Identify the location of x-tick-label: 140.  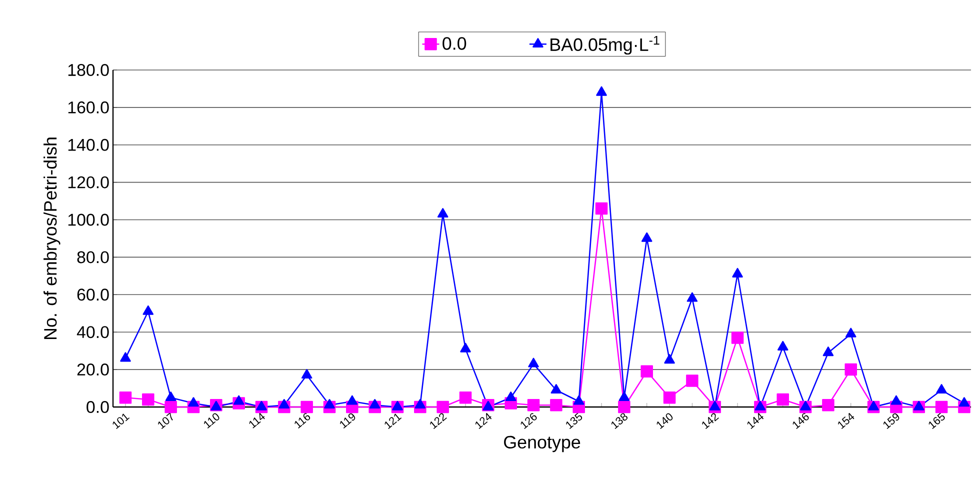
(664, 421).